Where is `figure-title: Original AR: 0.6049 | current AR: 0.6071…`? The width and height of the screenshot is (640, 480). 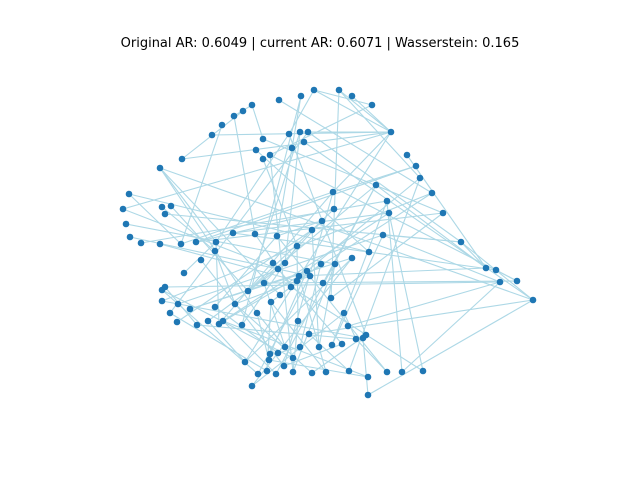
figure-title: Original AR: 0.6049 | current AR: 0.6071… is located at coordinates (320, 43).